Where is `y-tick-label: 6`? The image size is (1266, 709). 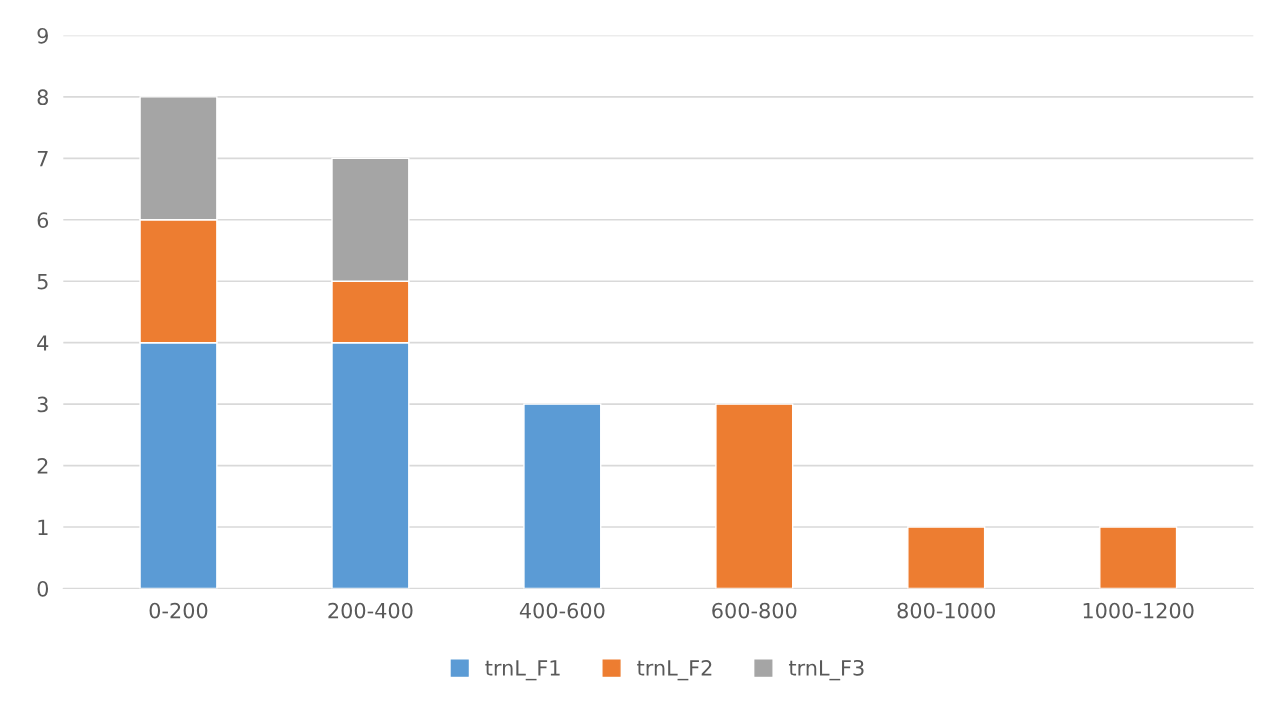 y-tick-label: 6 is located at coordinates (43, 220).